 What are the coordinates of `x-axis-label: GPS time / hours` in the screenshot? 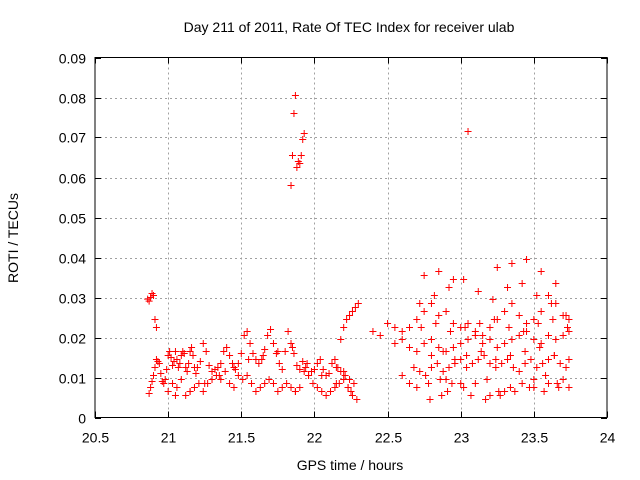 It's located at (350, 465).